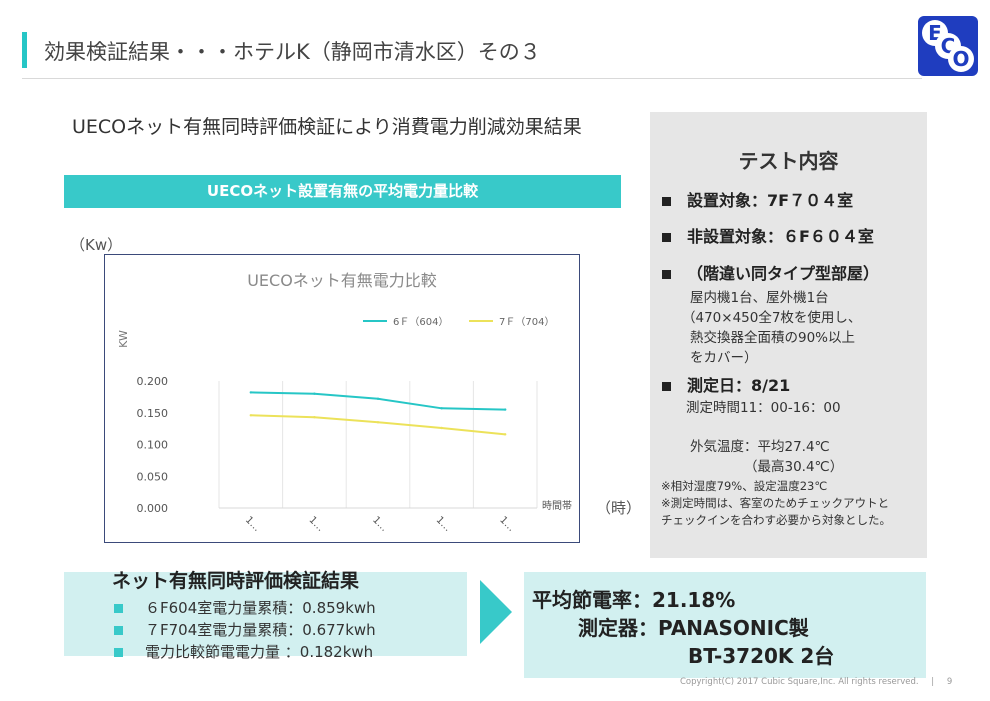  I want to click on equipment-line-3: 熱交換器全面積の90%以上, so click(773, 338).